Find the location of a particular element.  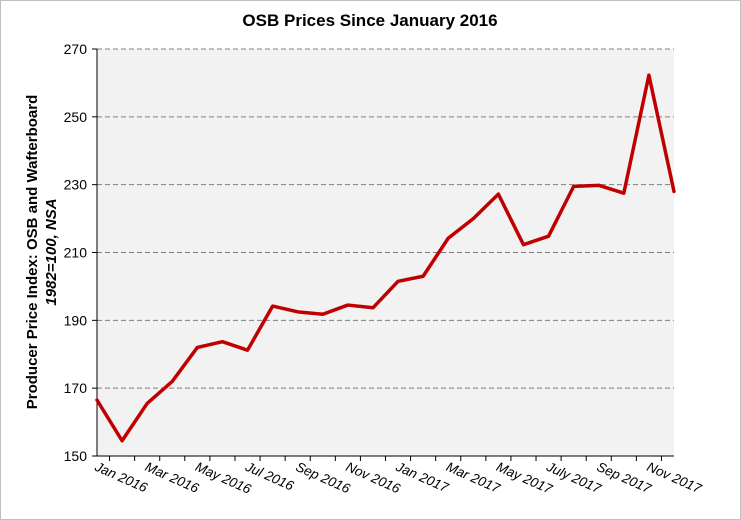

x-tick-label: July 2017 is located at coordinates (573, 478).